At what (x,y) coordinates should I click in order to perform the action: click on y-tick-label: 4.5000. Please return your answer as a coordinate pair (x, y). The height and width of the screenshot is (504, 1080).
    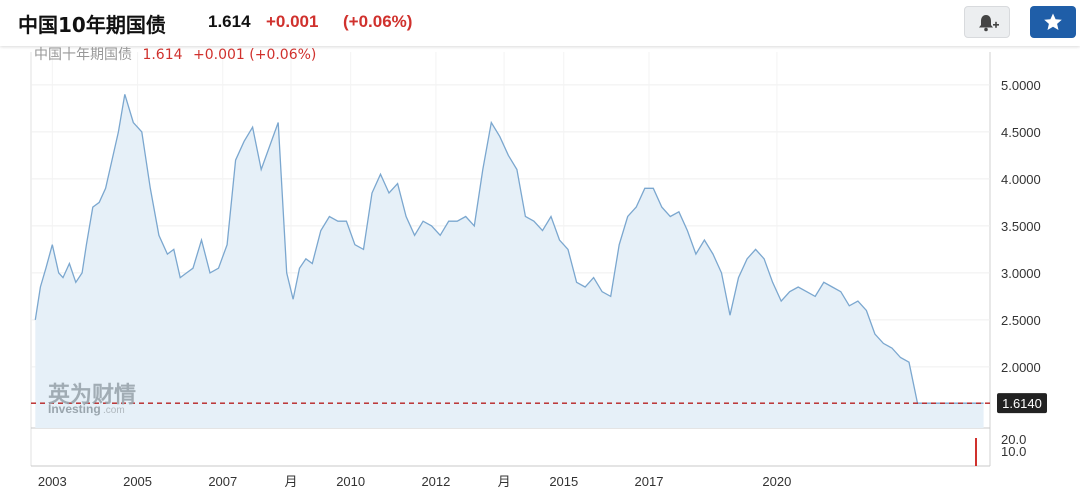
    Looking at the image, I should click on (1021, 132).